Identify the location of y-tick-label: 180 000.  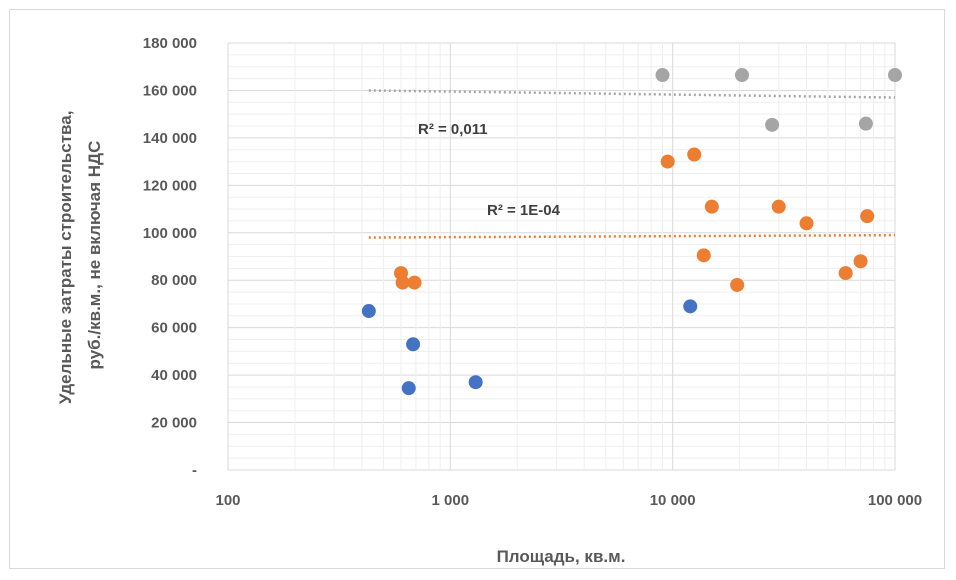
(170, 43).